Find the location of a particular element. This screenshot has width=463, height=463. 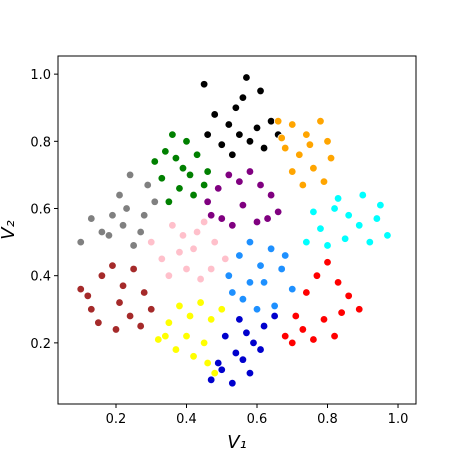

x-tick-label: 0.8 is located at coordinates (327, 419).